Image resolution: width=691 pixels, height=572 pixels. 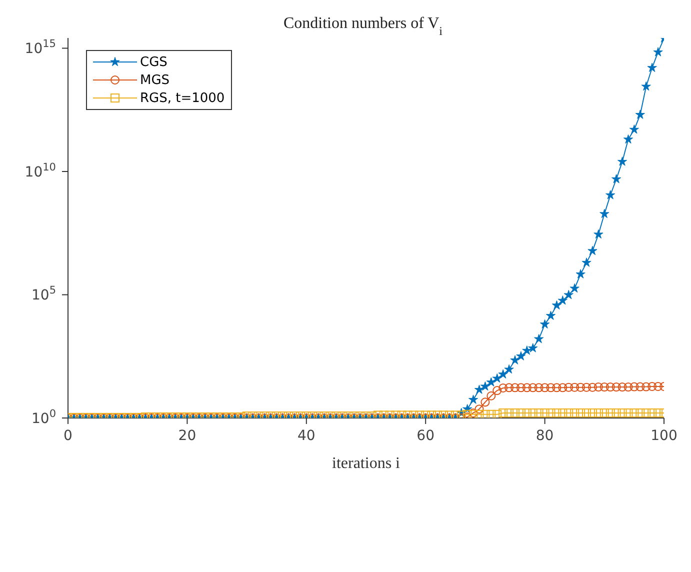 What do you see at coordinates (187, 436) in the screenshot?
I see `x-tick-label: 20` at bounding box center [187, 436].